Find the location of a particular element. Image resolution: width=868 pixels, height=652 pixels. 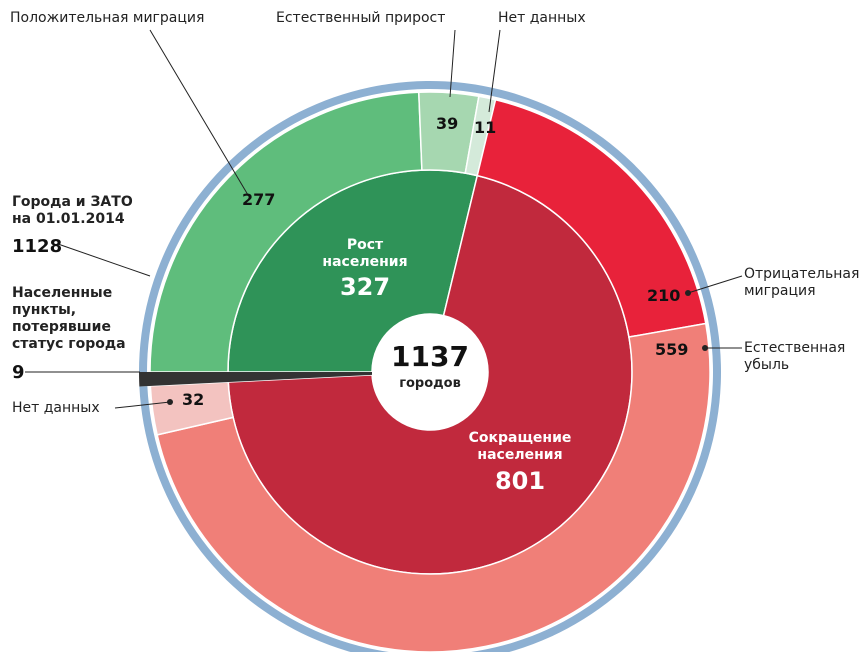

center-label: городов is located at coordinates (430, 383).